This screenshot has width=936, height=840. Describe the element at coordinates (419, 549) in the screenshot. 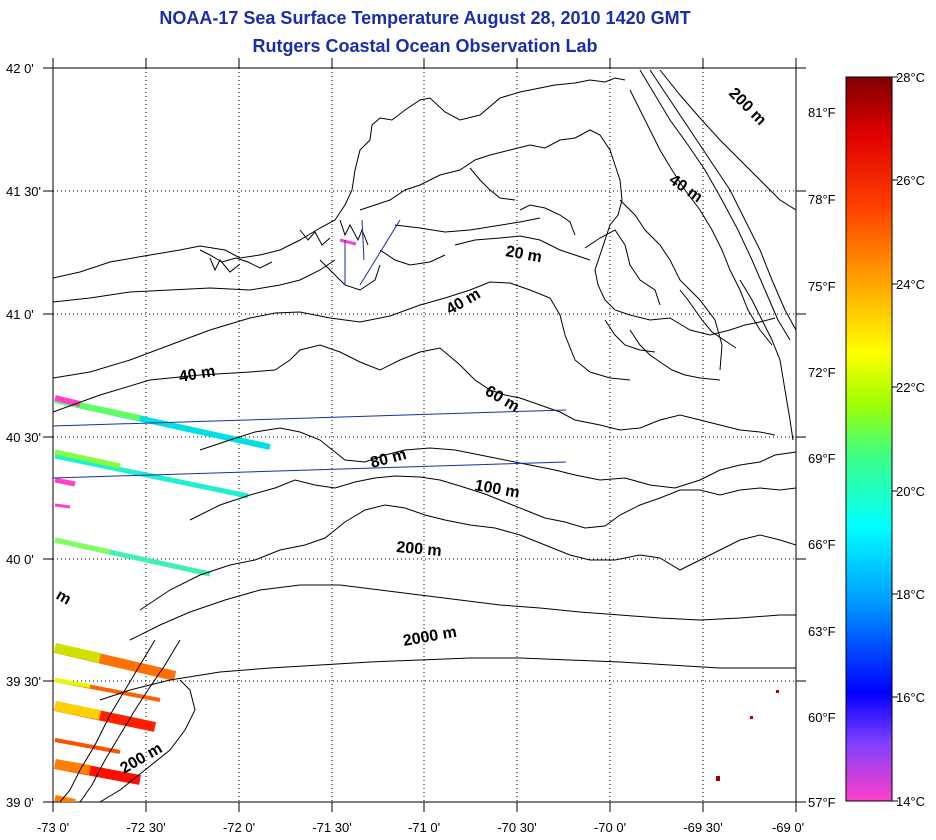

I see `contour-label: 200 m` at that location.